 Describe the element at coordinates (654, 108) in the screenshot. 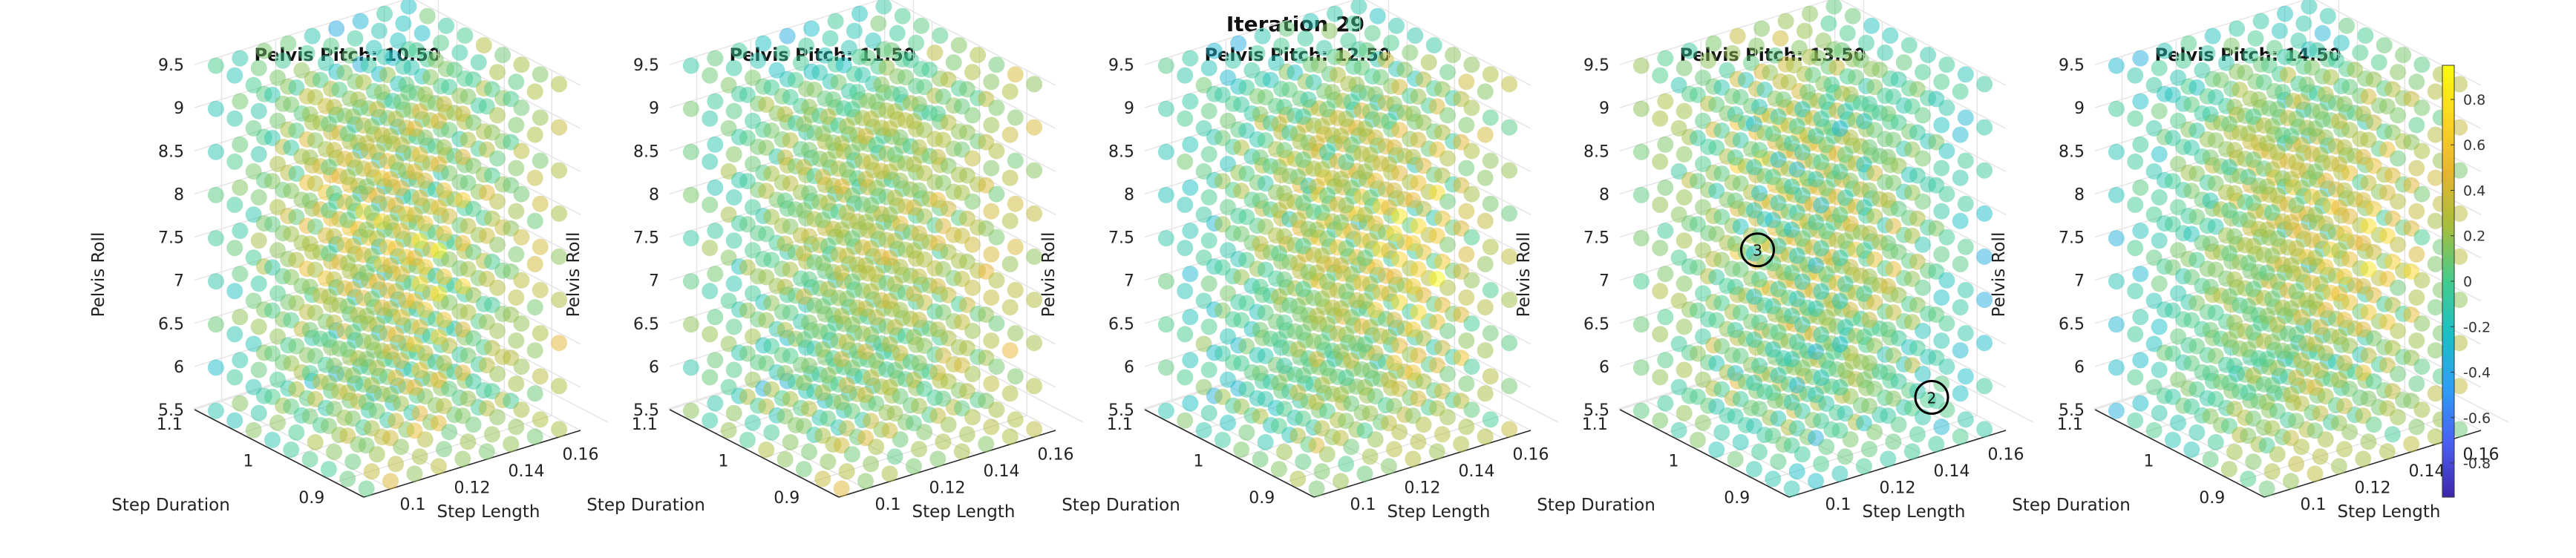

I see `z-tick-label: 9` at that location.